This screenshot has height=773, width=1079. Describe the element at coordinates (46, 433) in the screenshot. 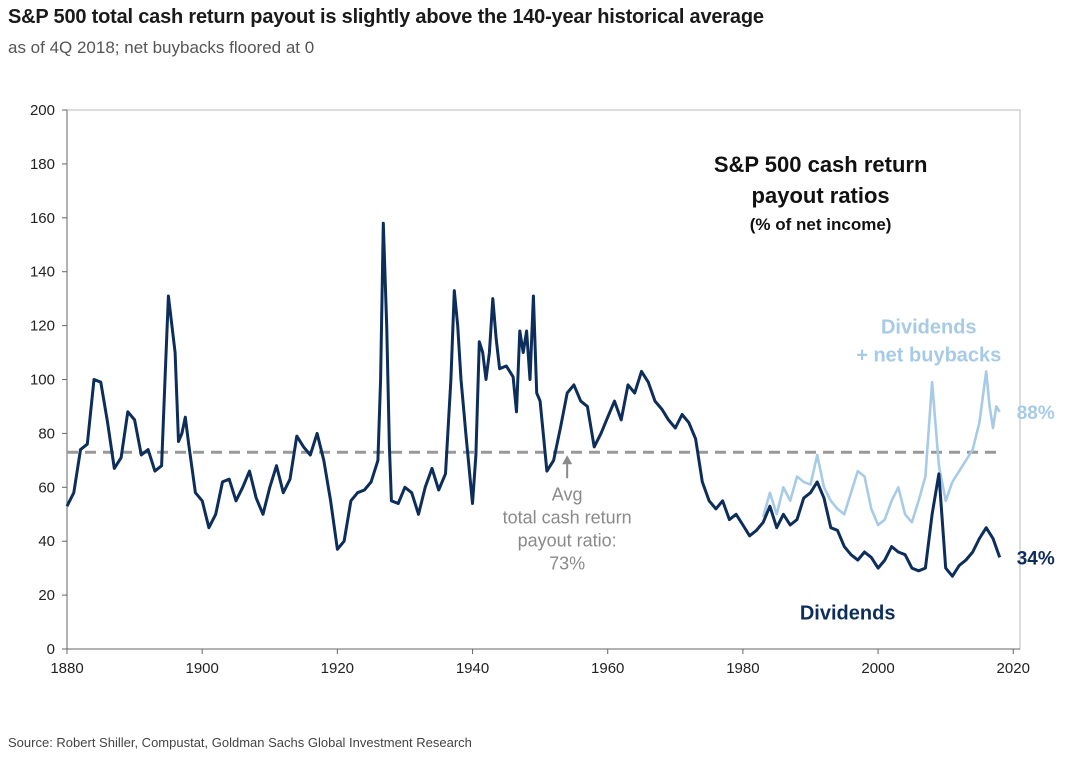

I see `y-tick-label: 80` at that location.